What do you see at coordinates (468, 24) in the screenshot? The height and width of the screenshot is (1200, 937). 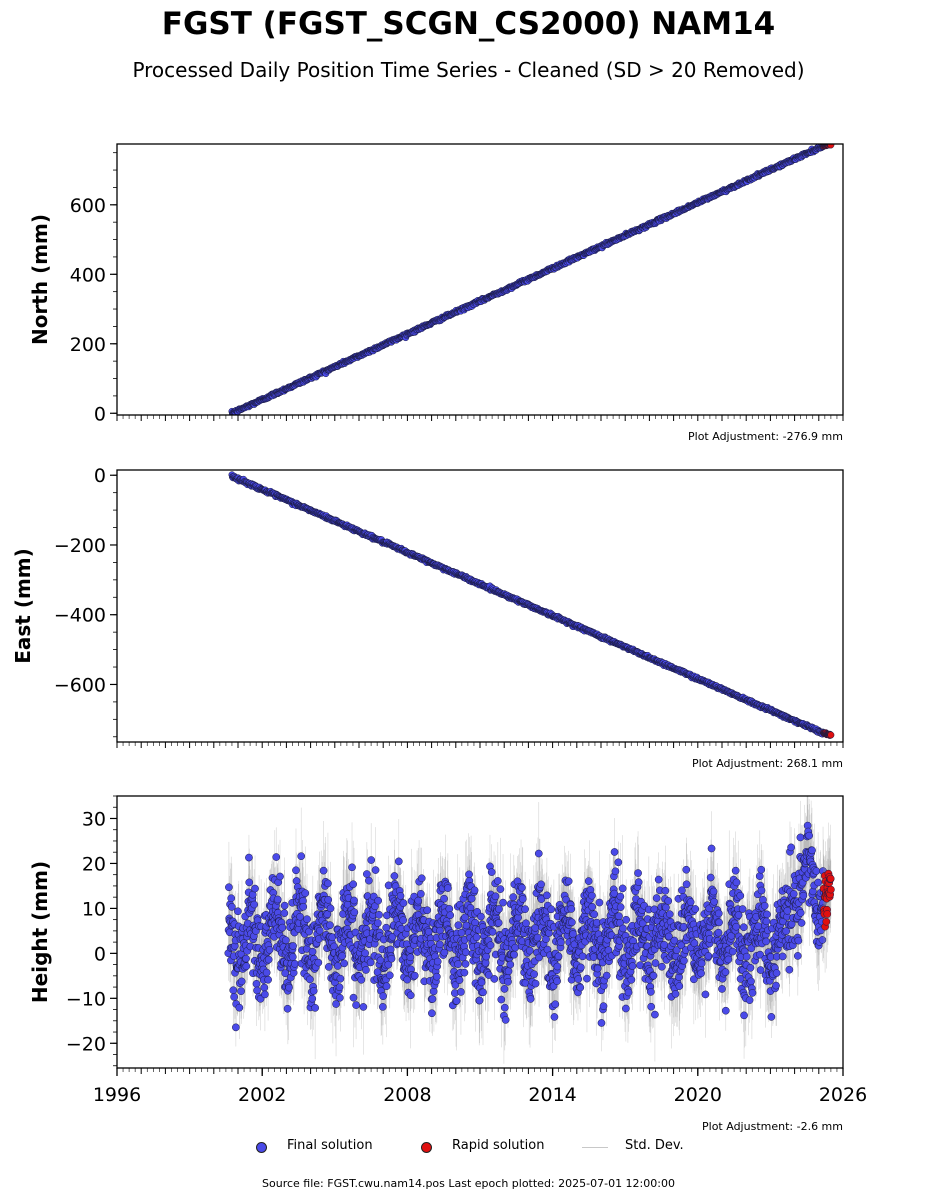 I see `chart-title: FGST (FGST_SCGN_CS2000) NAM14` at bounding box center [468, 24].